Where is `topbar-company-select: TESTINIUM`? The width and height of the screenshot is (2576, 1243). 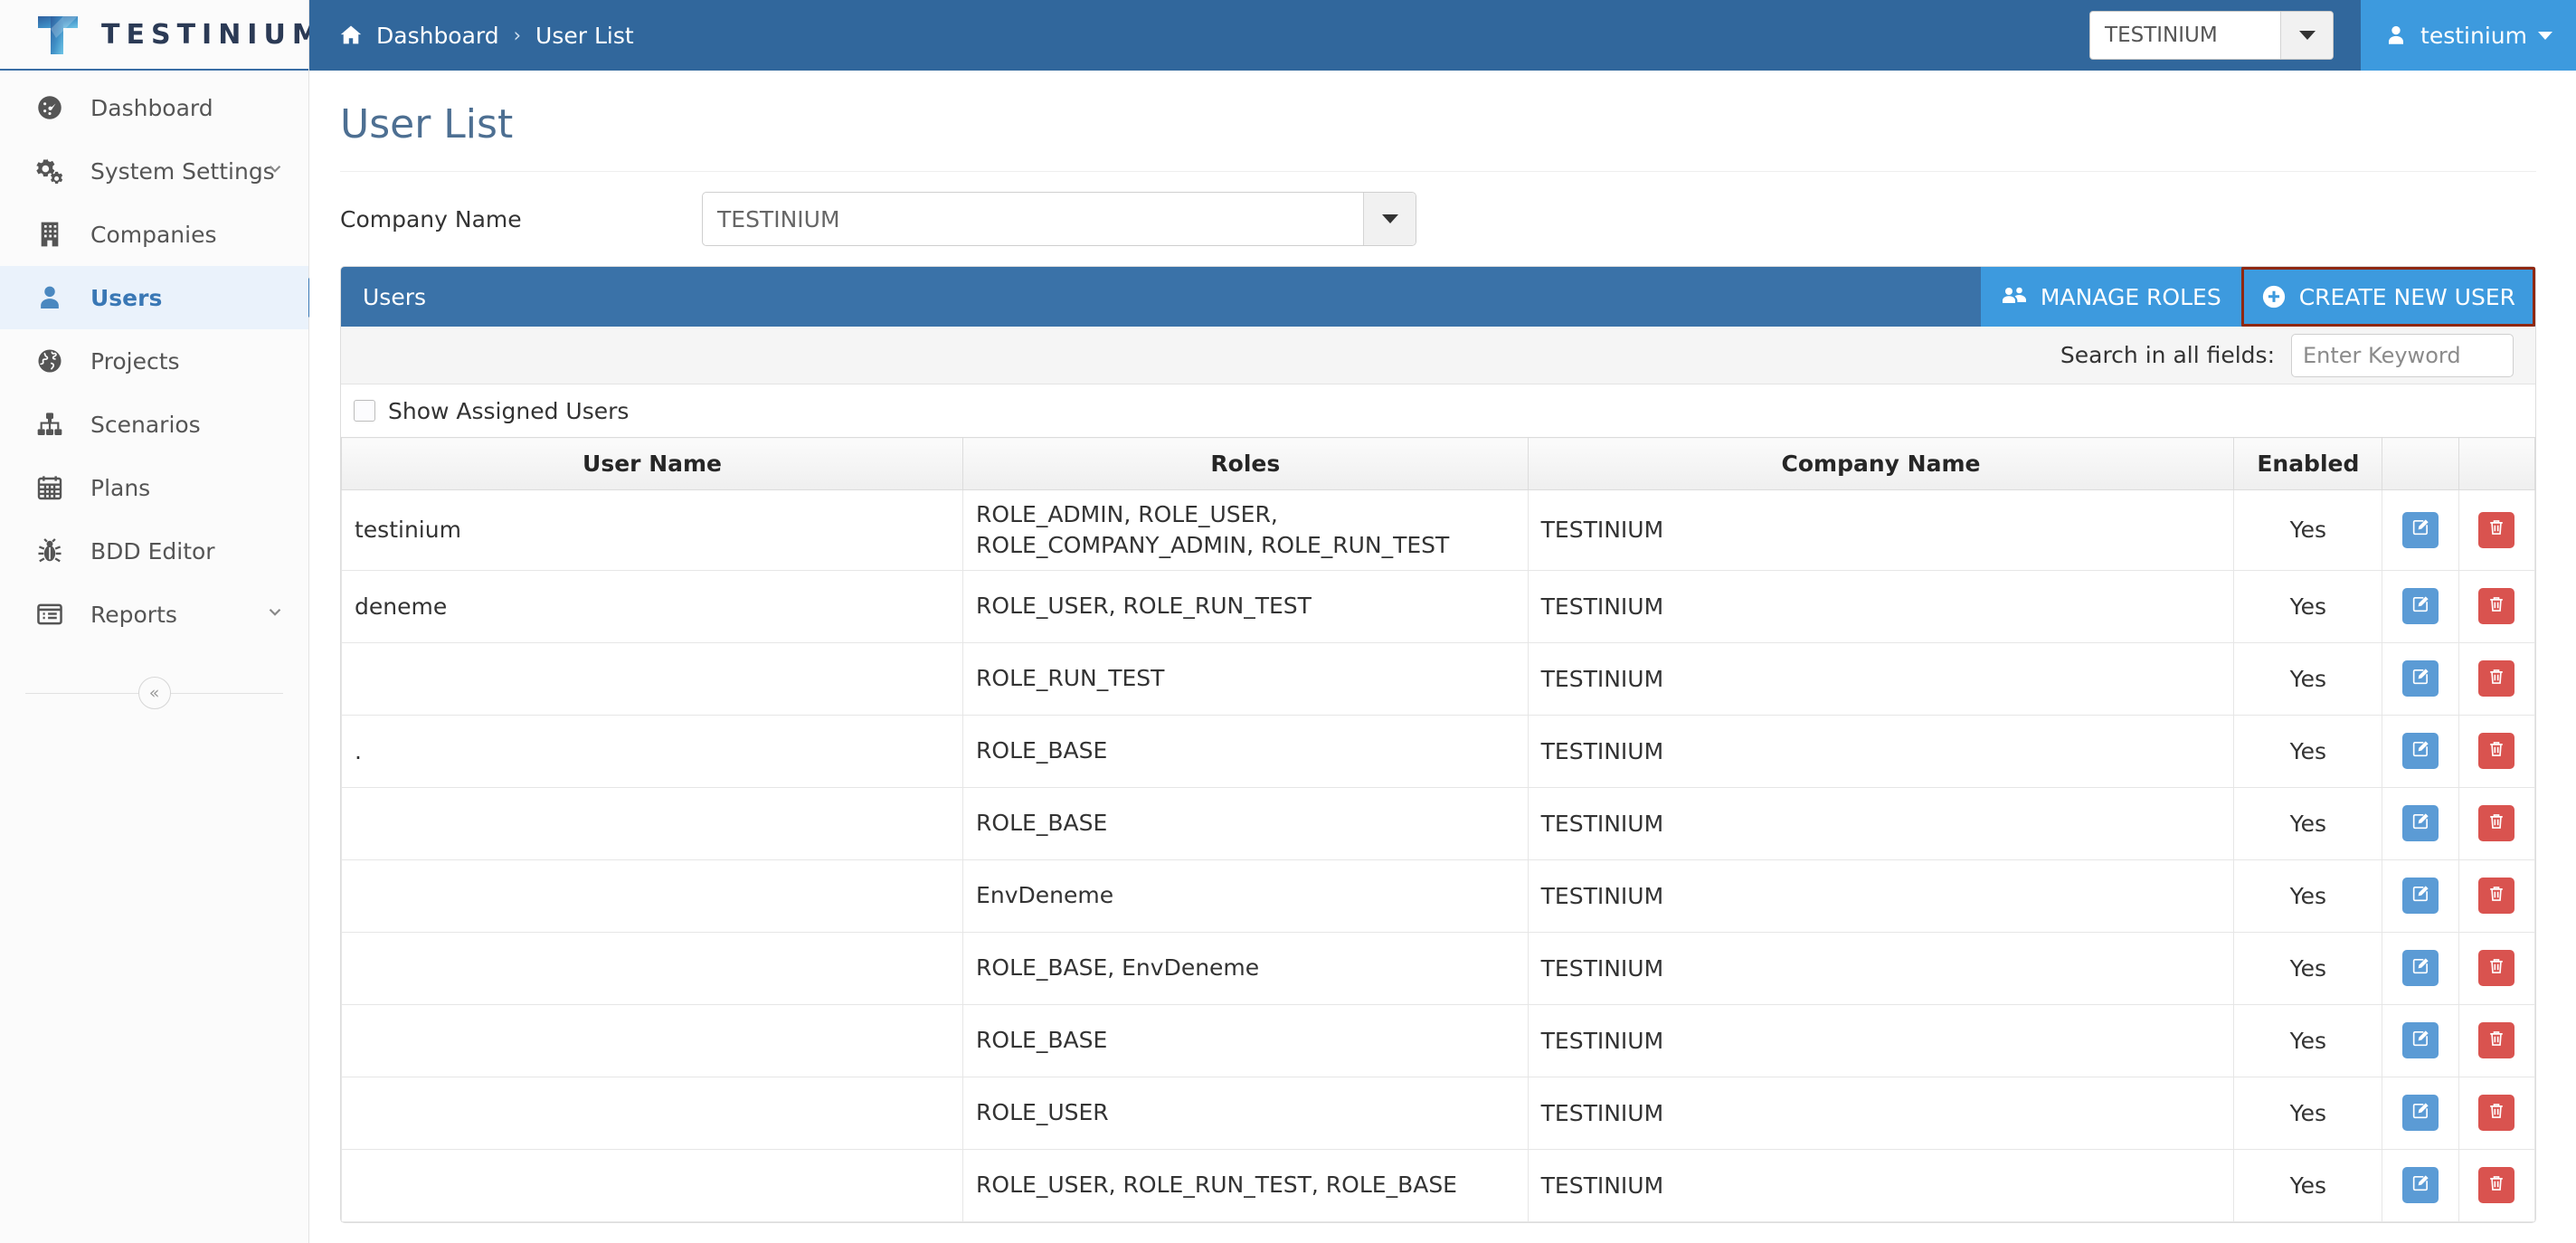
topbar-company-select: TESTINIUM is located at coordinates (2212, 35).